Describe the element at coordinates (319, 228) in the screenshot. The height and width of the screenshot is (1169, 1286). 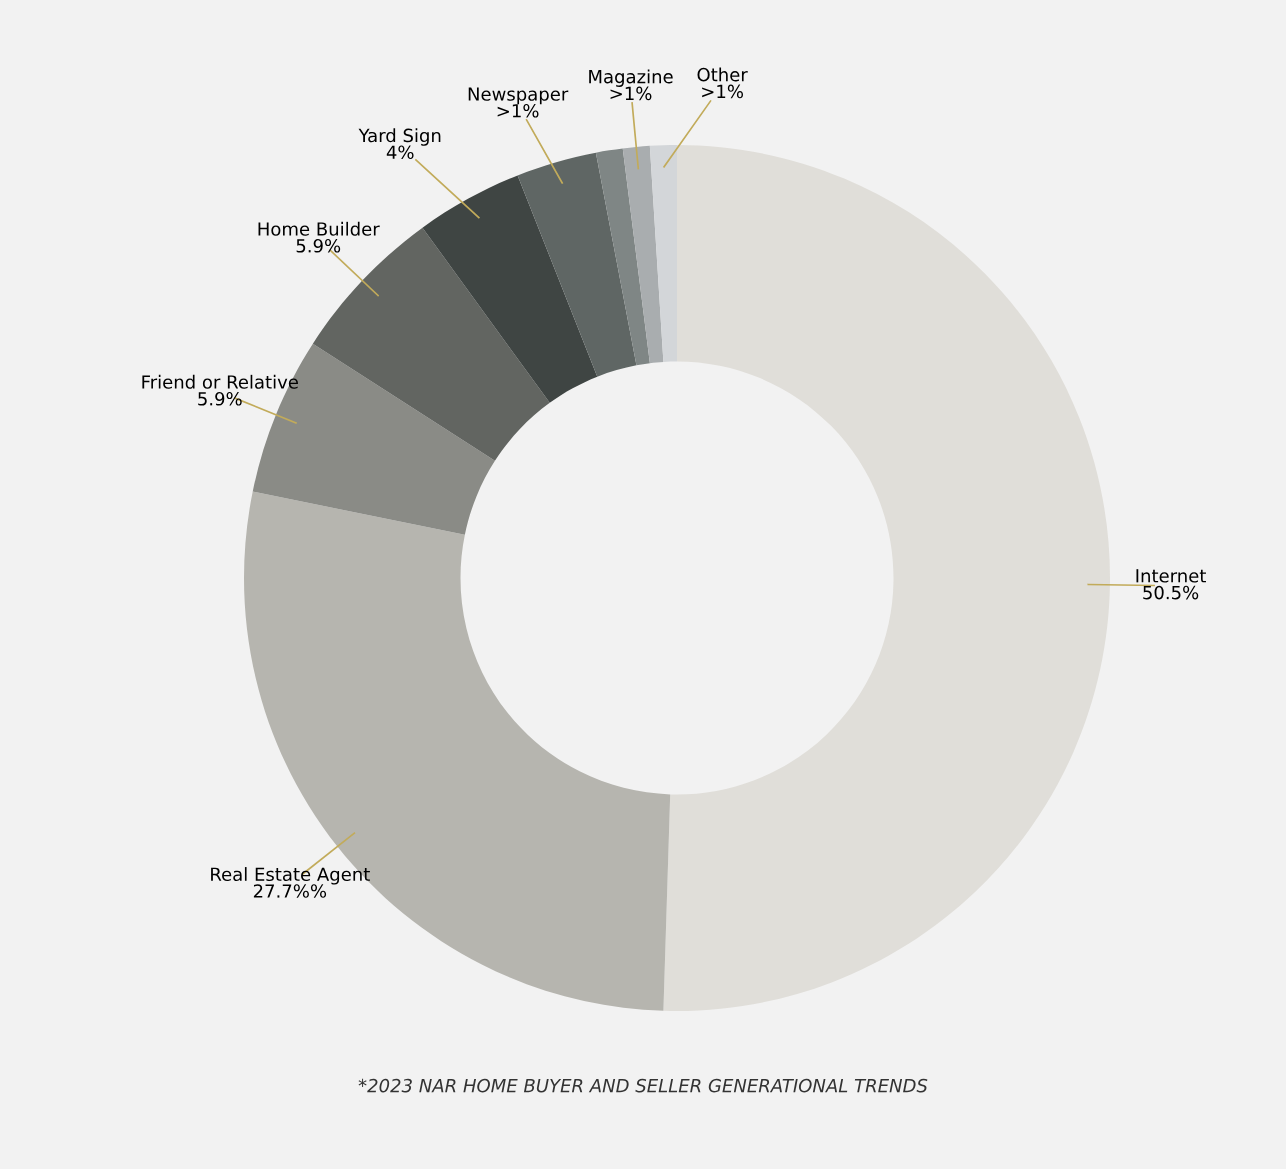
I see `slice-label: Home Builder` at that location.